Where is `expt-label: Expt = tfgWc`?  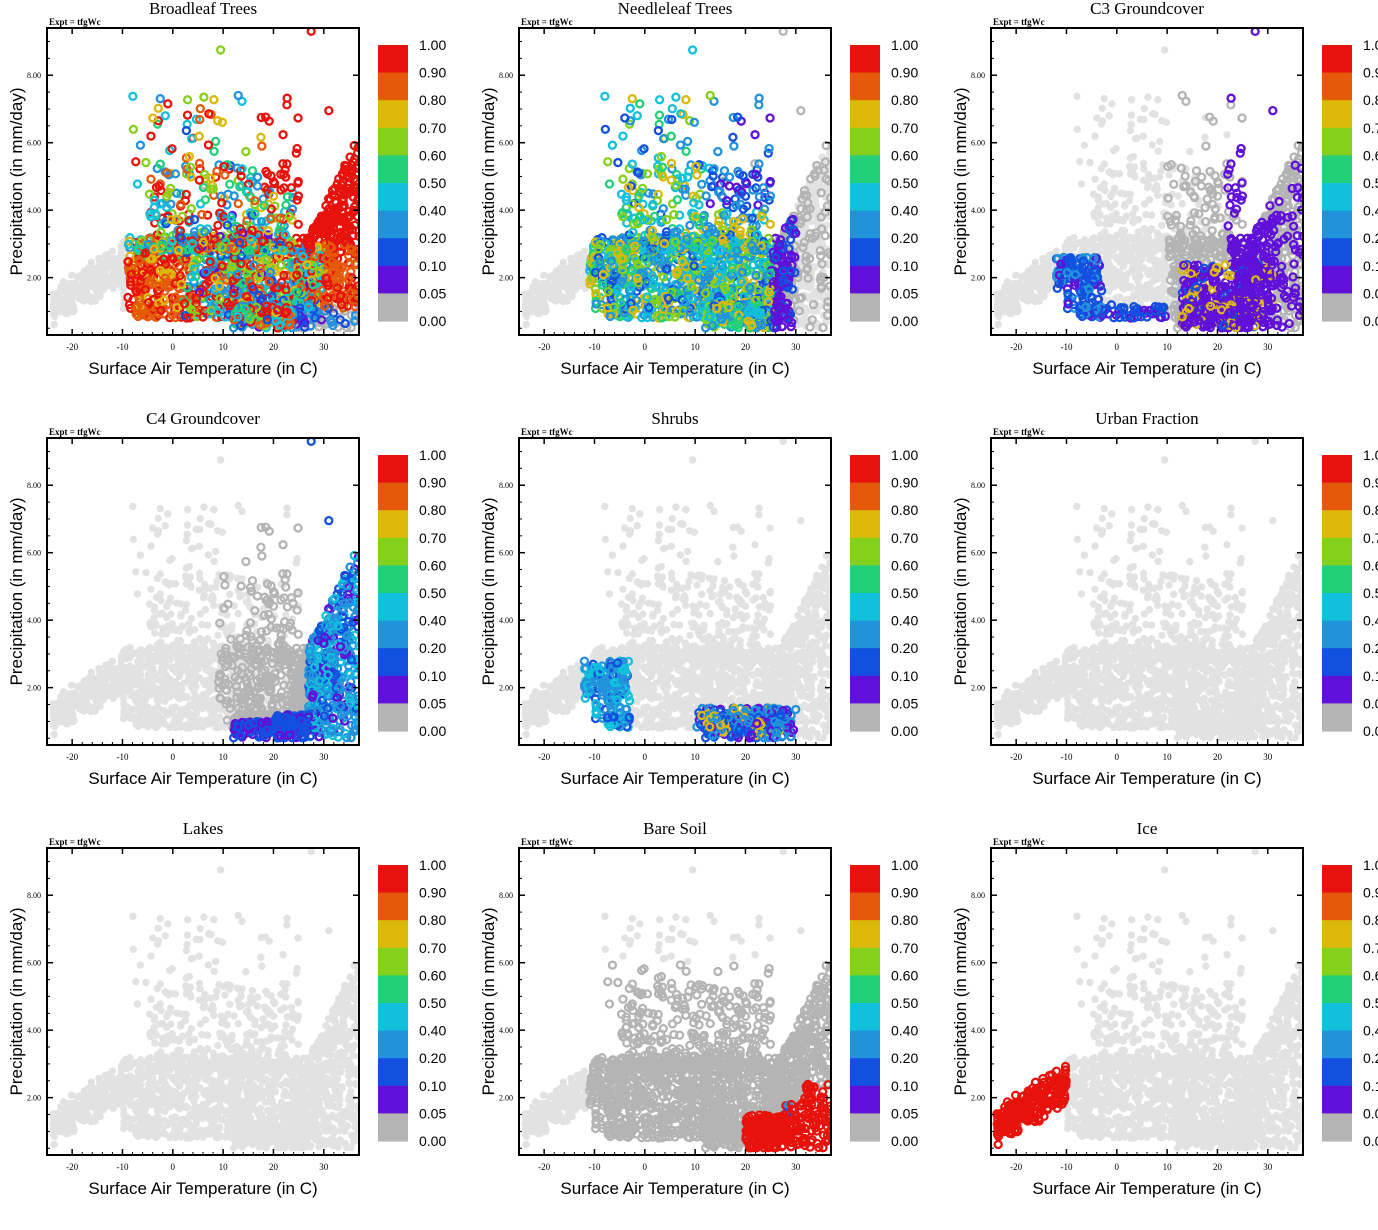
expt-label: Expt = tfgWc is located at coordinates (547, 22).